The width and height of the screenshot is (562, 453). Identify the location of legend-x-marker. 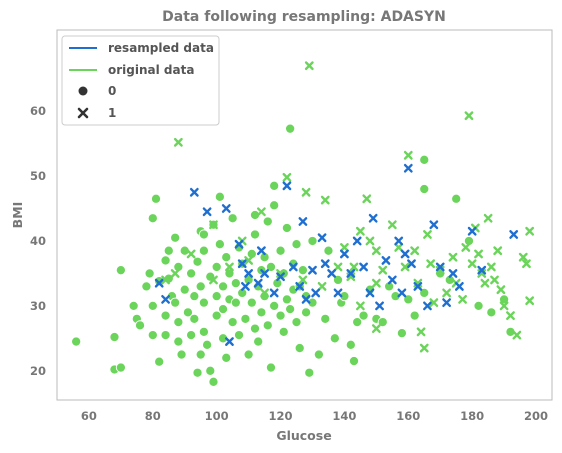
(83, 113).